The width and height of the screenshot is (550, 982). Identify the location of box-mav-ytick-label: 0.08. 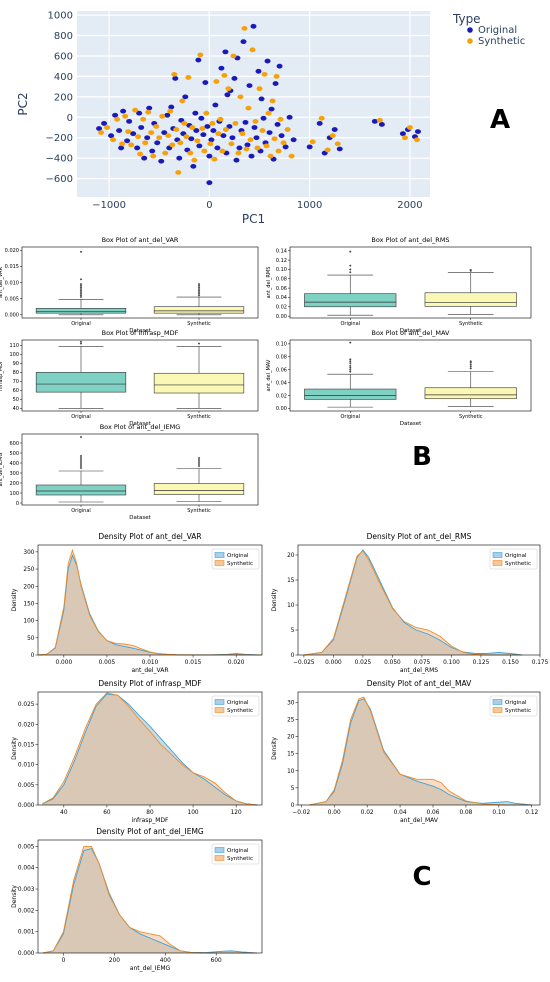
(281, 358).